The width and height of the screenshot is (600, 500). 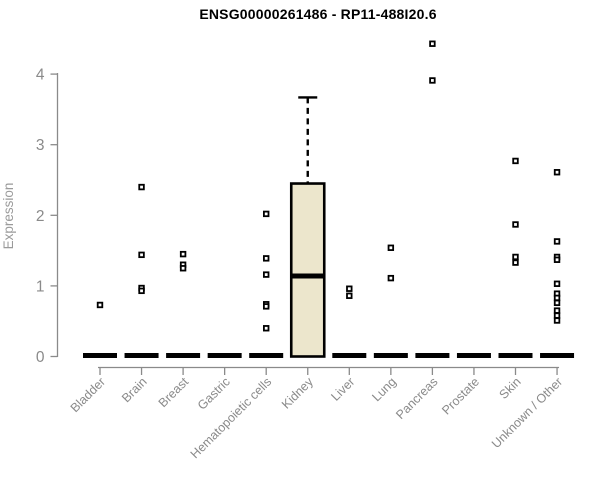 What do you see at coordinates (460, 396) in the screenshot?
I see `category-label: Prostate` at bounding box center [460, 396].